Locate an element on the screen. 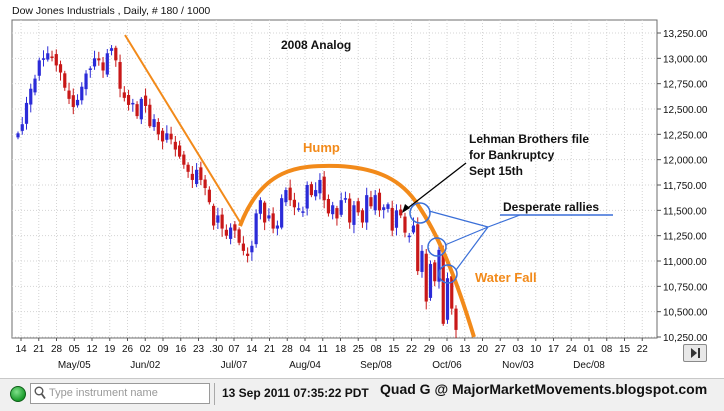 This screenshot has width=724, height=411. x-month-label: Oct/06 is located at coordinates (447, 365).